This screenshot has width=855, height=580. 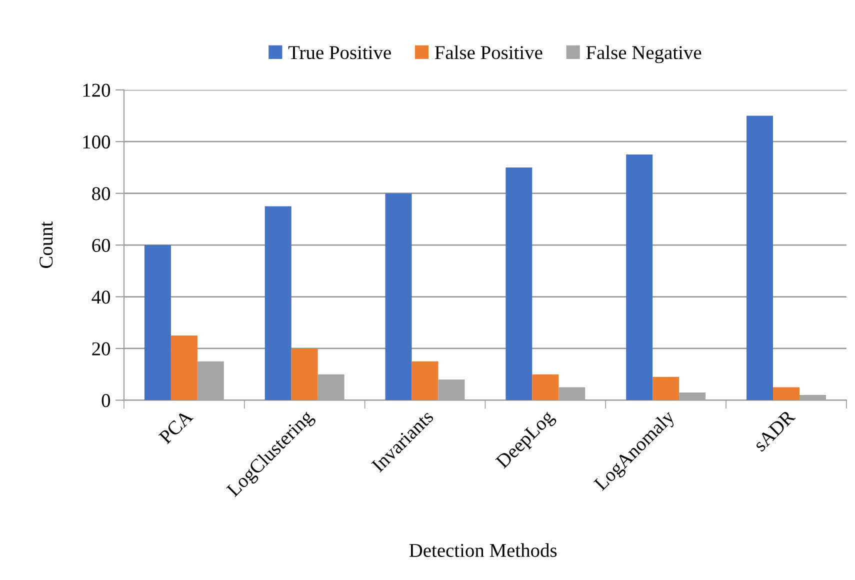 What do you see at coordinates (101, 297) in the screenshot?
I see `y-tick-label: 40` at bounding box center [101, 297].